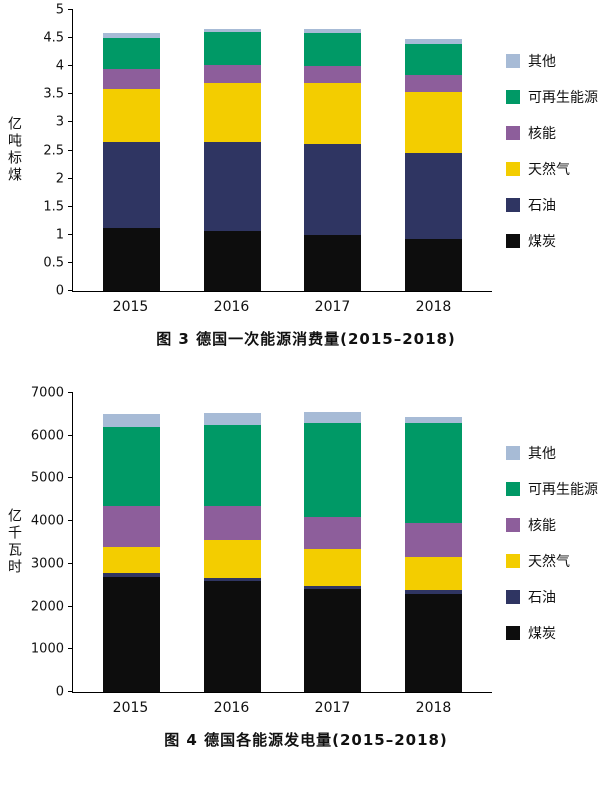  I want to click on stacked-bar-2017, so click(333, 150).